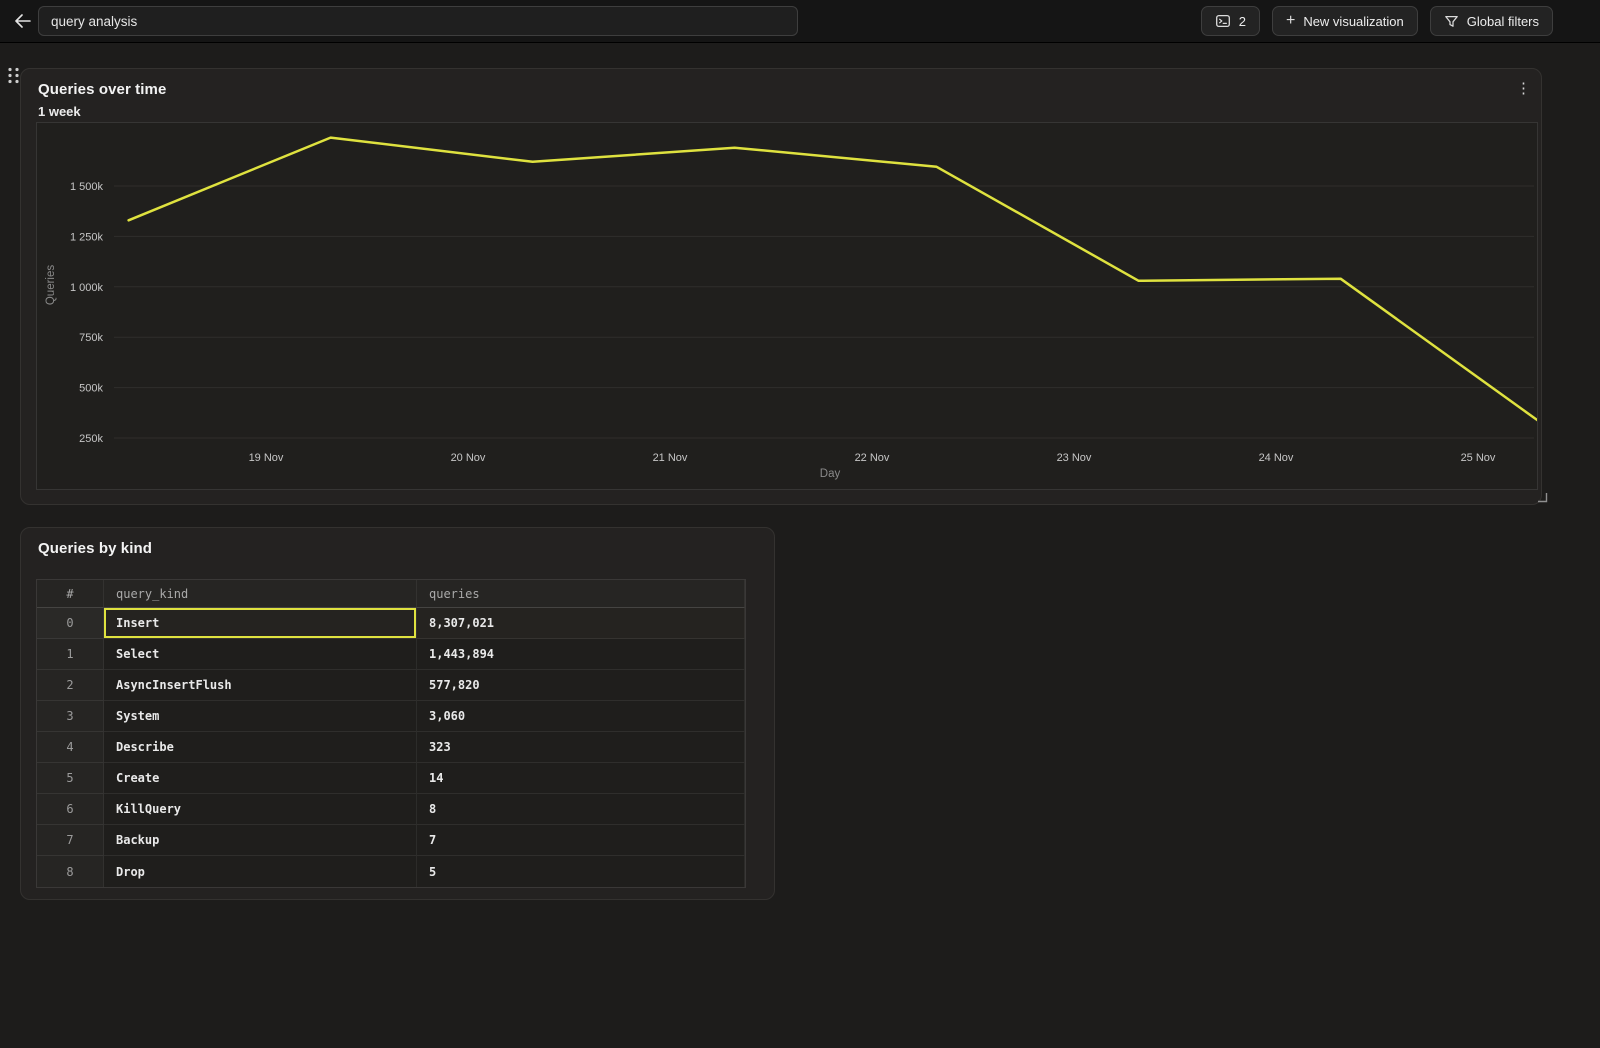  Describe the element at coordinates (581, 716) in the screenshot. I see `queries-cell: 3,060` at that location.